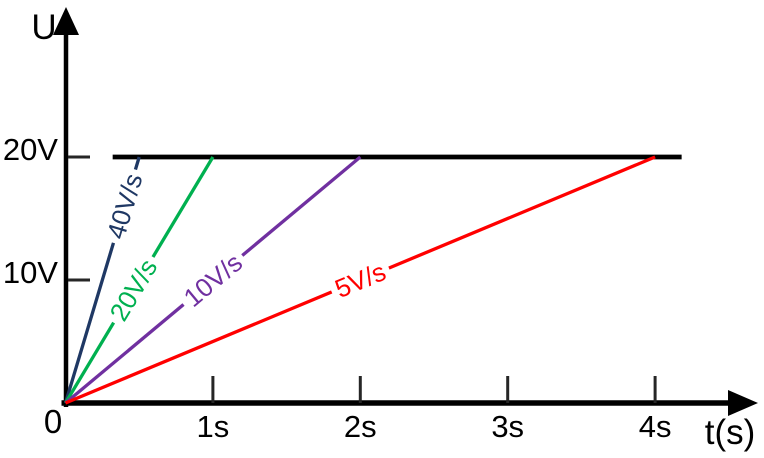 The height and width of the screenshot is (458, 764). Describe the element at coordinates (743, 403) in the screenshot. I see `x-axis-arrowhead-icon` at that location.